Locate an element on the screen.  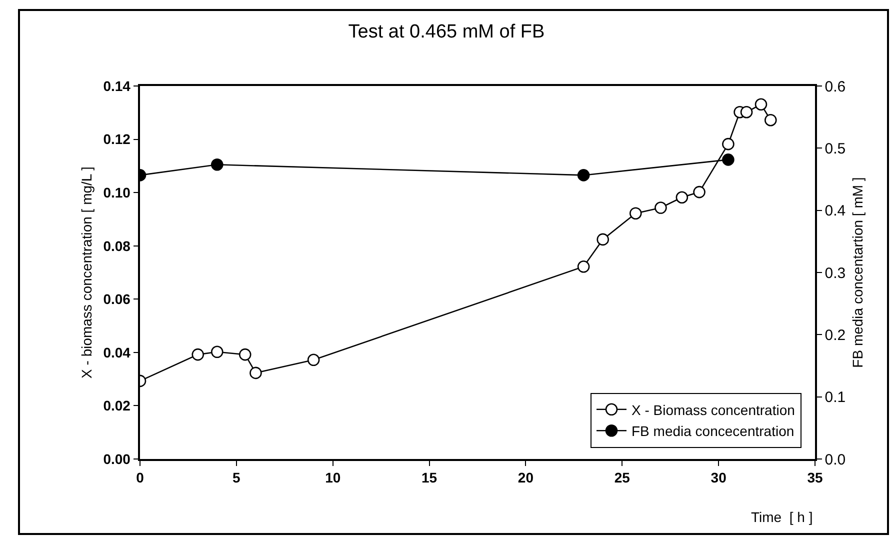
y-tick-label: 0.08 is located at coordinates (117, 246).